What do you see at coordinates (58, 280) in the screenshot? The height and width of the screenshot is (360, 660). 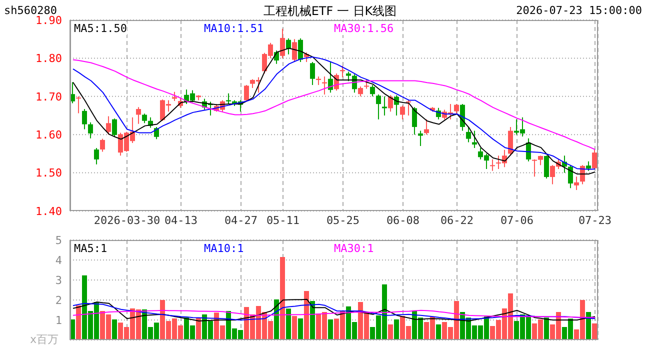 I see `y-tick-label: 3` at bounding box center [58, 280].